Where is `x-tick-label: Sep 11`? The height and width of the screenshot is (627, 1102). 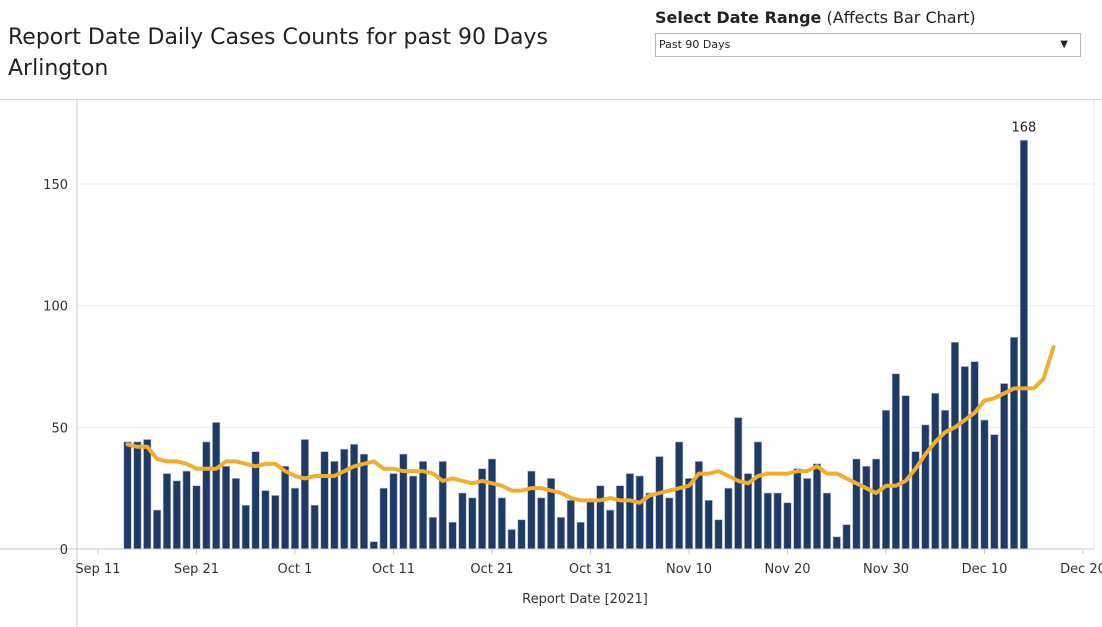
x-tick-label: Sep 11 is located at coordinates (97, 569).